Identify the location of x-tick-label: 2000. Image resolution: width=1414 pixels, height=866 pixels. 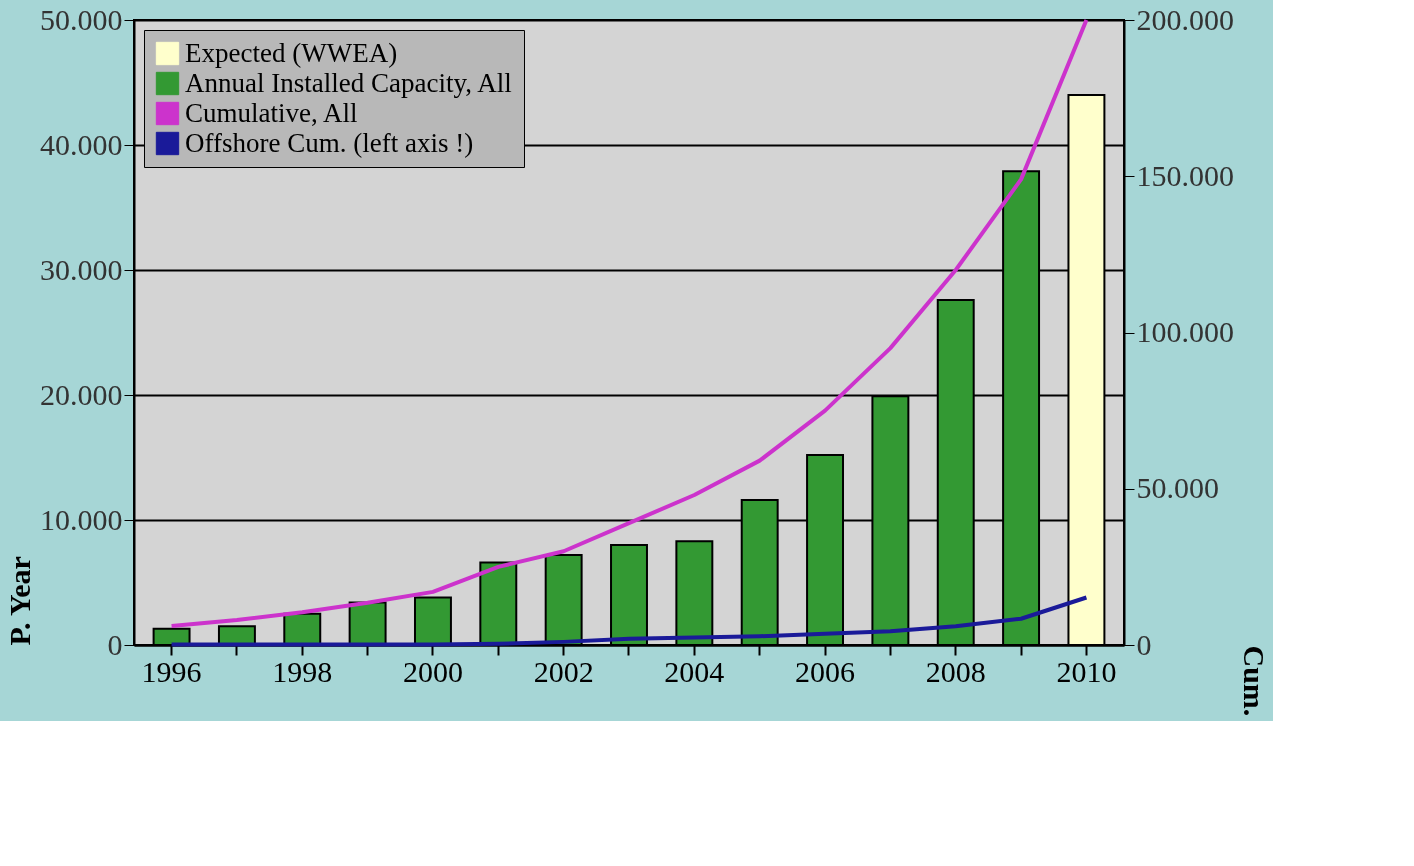
(432, 671).